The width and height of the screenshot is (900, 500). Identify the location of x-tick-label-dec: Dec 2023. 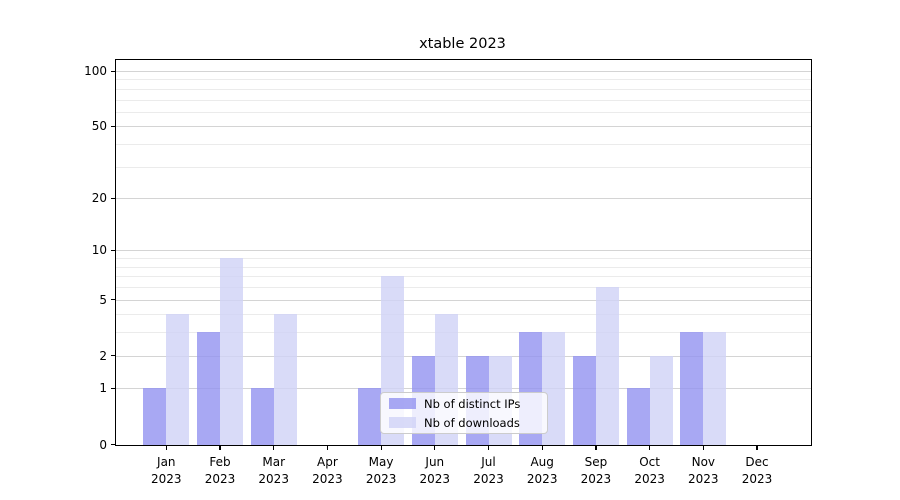
(757, 470).